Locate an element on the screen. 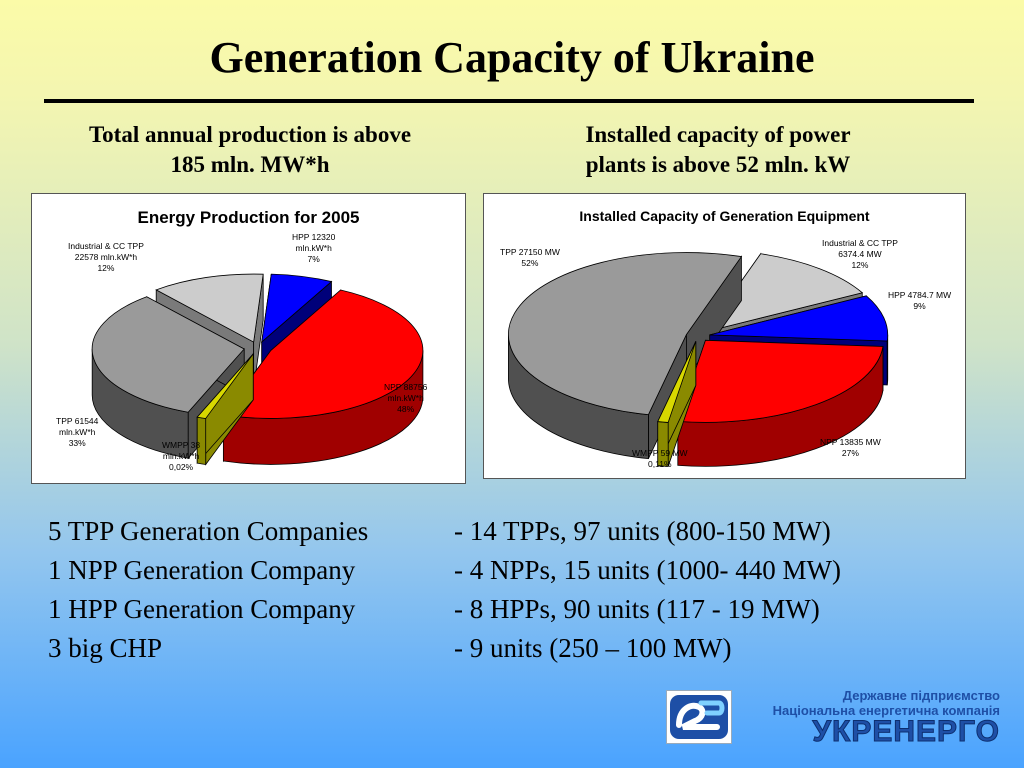  label-line: WMPP 59 MW is located at coordinates (660, 453).